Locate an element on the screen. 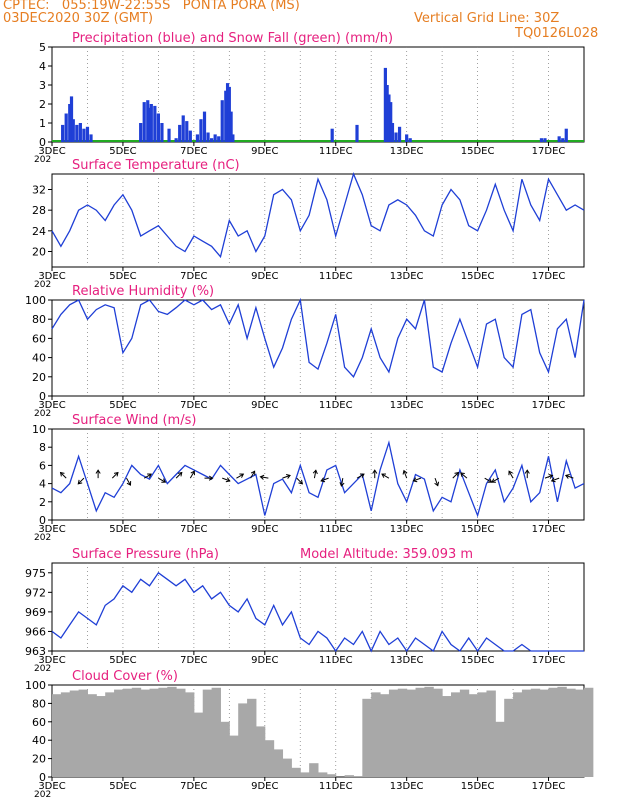 This screenshot has width=618, height=800. panel-frame is located at coordinates (318, 220).